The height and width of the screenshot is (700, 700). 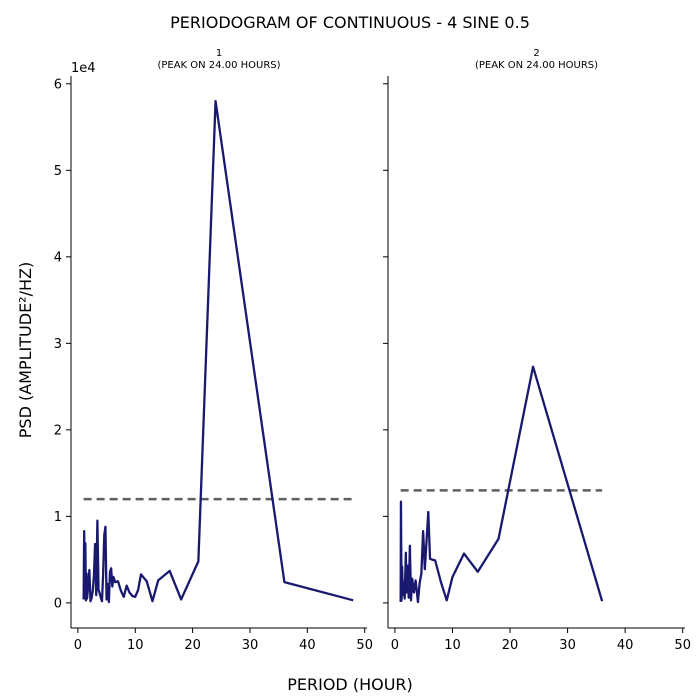 I want to click on y-tick-label: 6, so click(x=58, y=84).